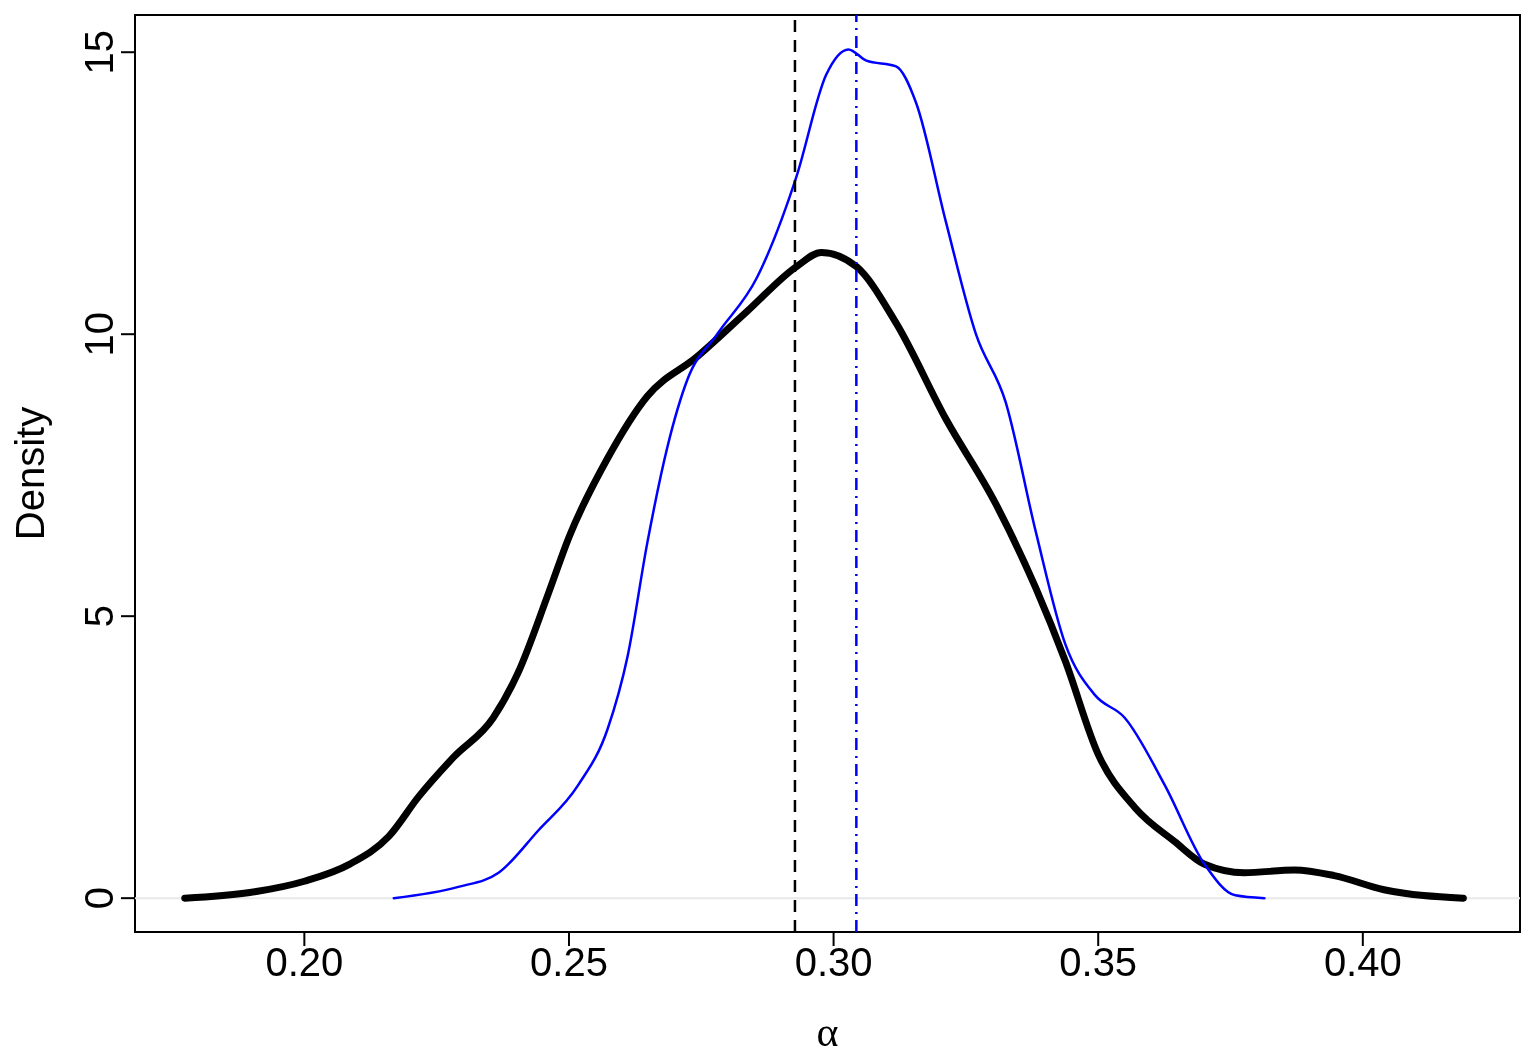 This screenshot has width=1537, height=1054. Describe the element at coordinates (30, 473) in the screenshot. I see `y-axis-title: Density` at that location.